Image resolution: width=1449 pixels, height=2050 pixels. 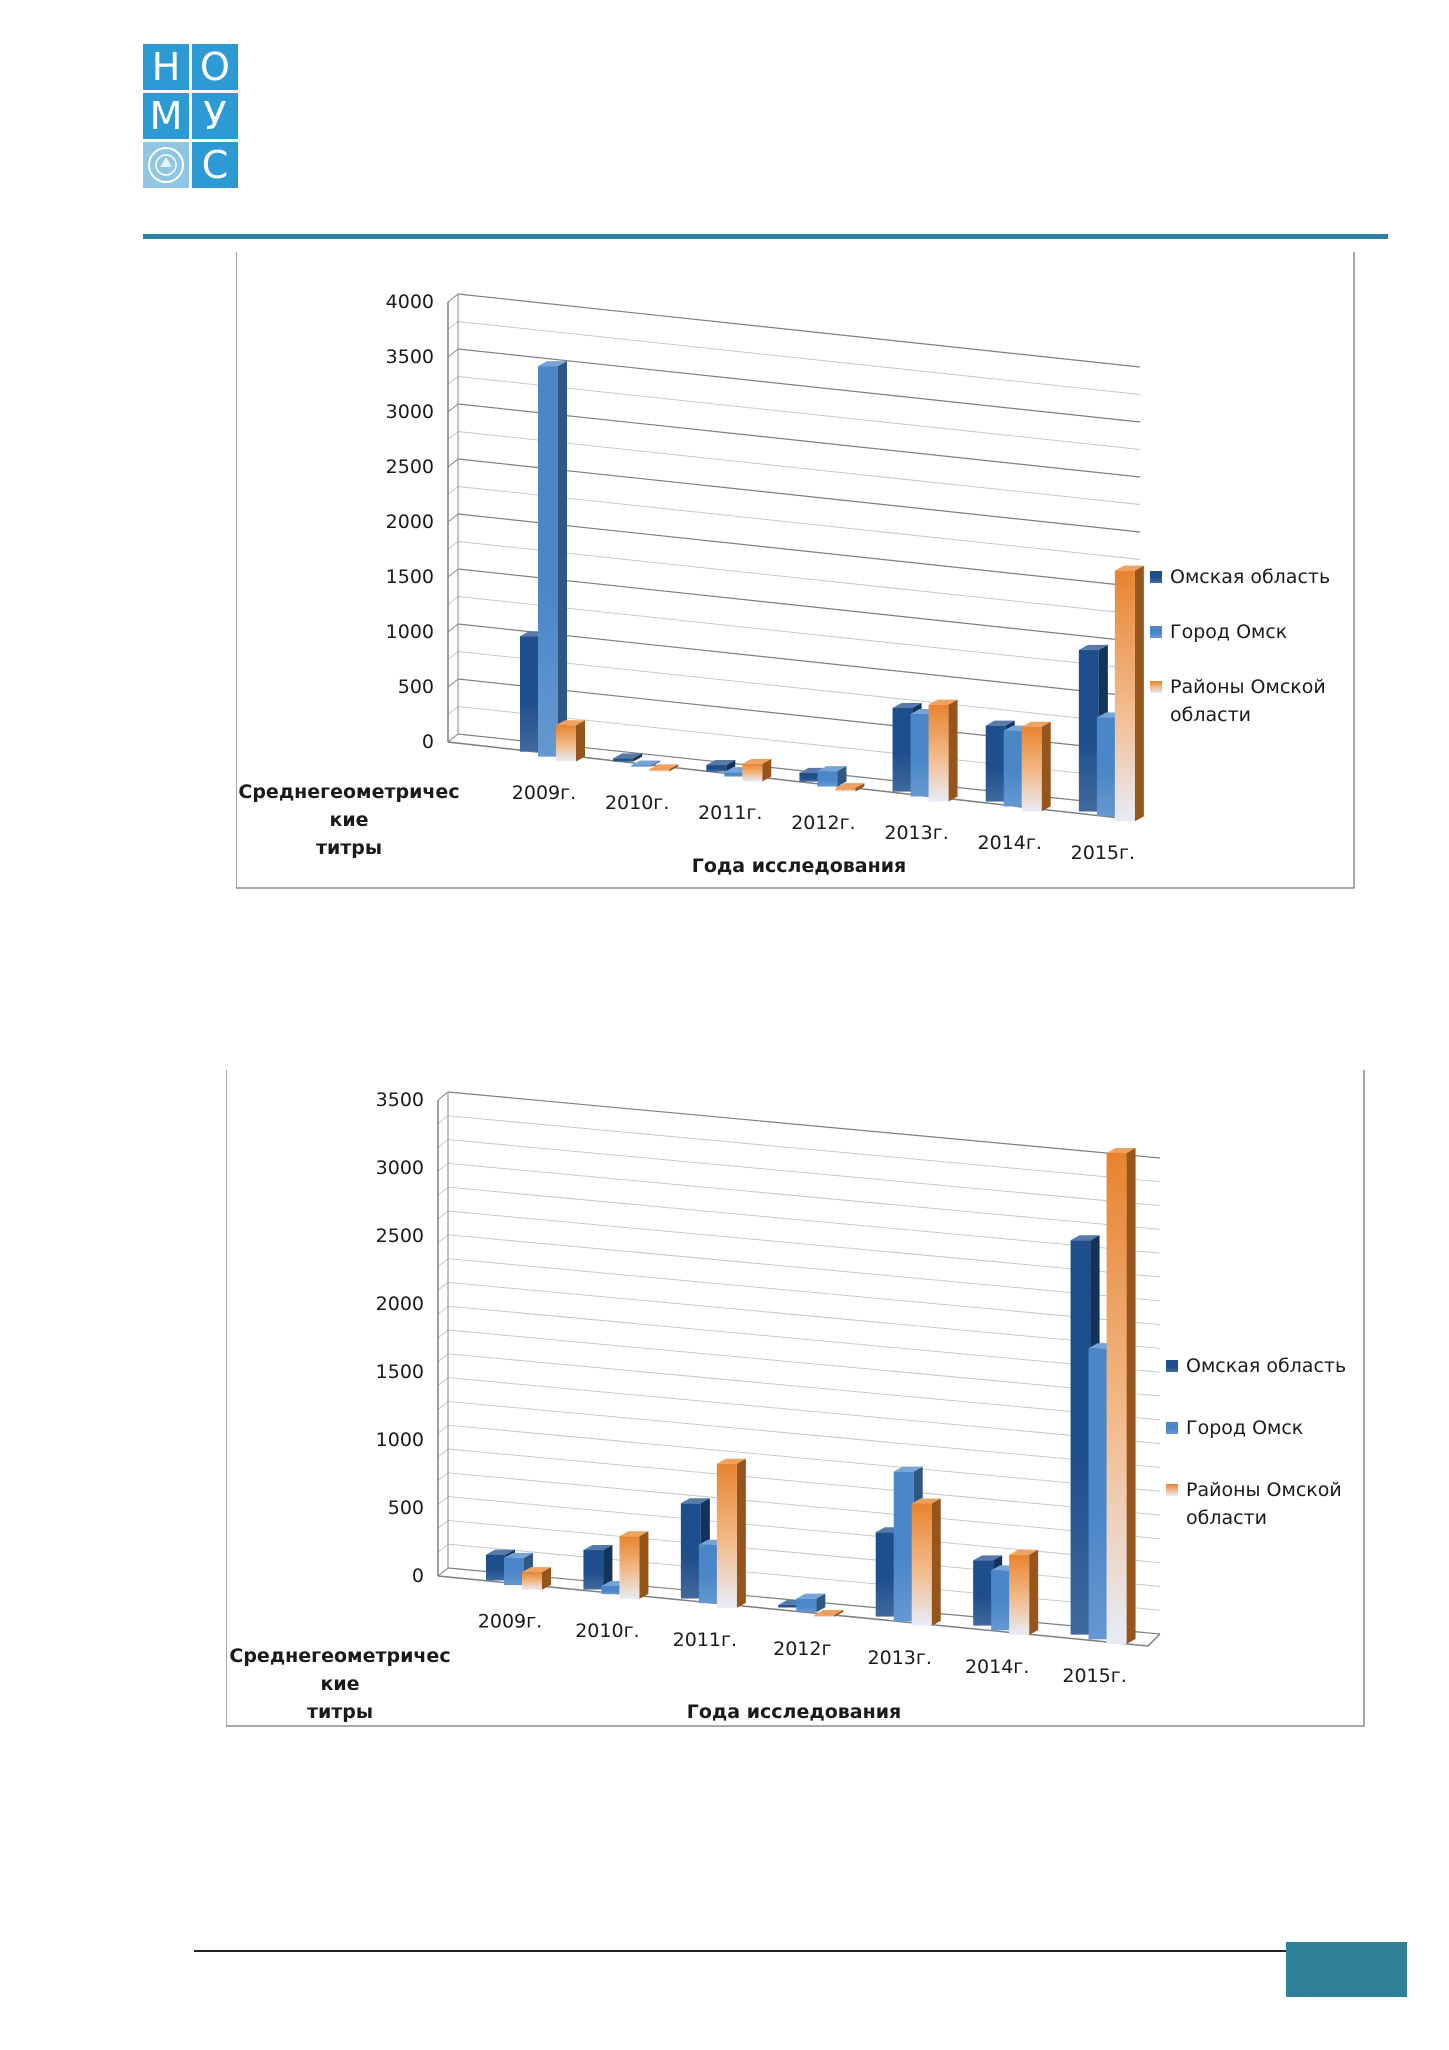 I want to click on y-tick-label: 3500, so click(x=410, y=357).